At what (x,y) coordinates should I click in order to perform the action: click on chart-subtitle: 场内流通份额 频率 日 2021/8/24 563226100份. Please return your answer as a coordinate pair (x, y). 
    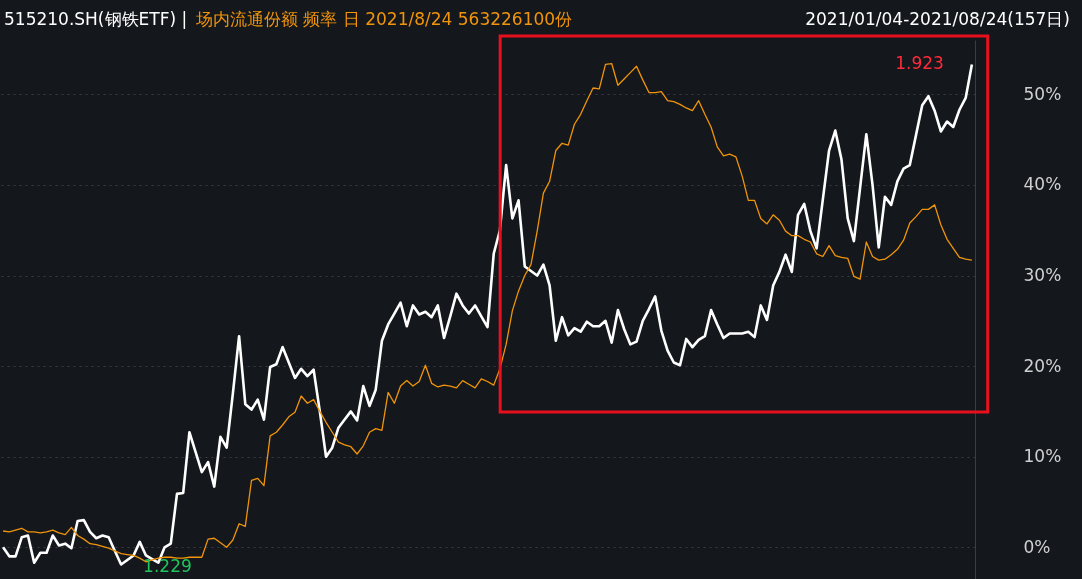
    Looking at the image, I should click on (384, 19).